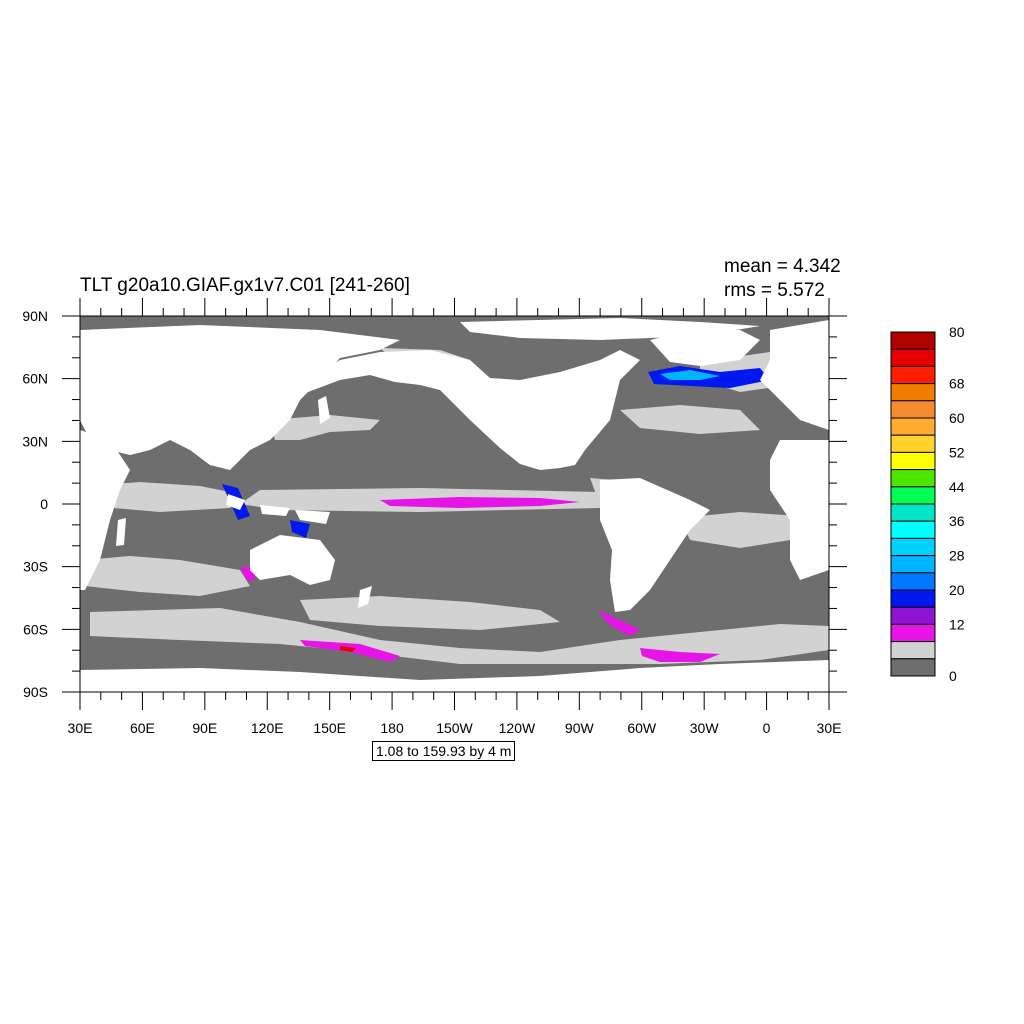 This screenshot has height=1024, width=1024. Describe the element at coordinates (740, 530) in the screenshot. I see `south-atlantic-light` at that location.